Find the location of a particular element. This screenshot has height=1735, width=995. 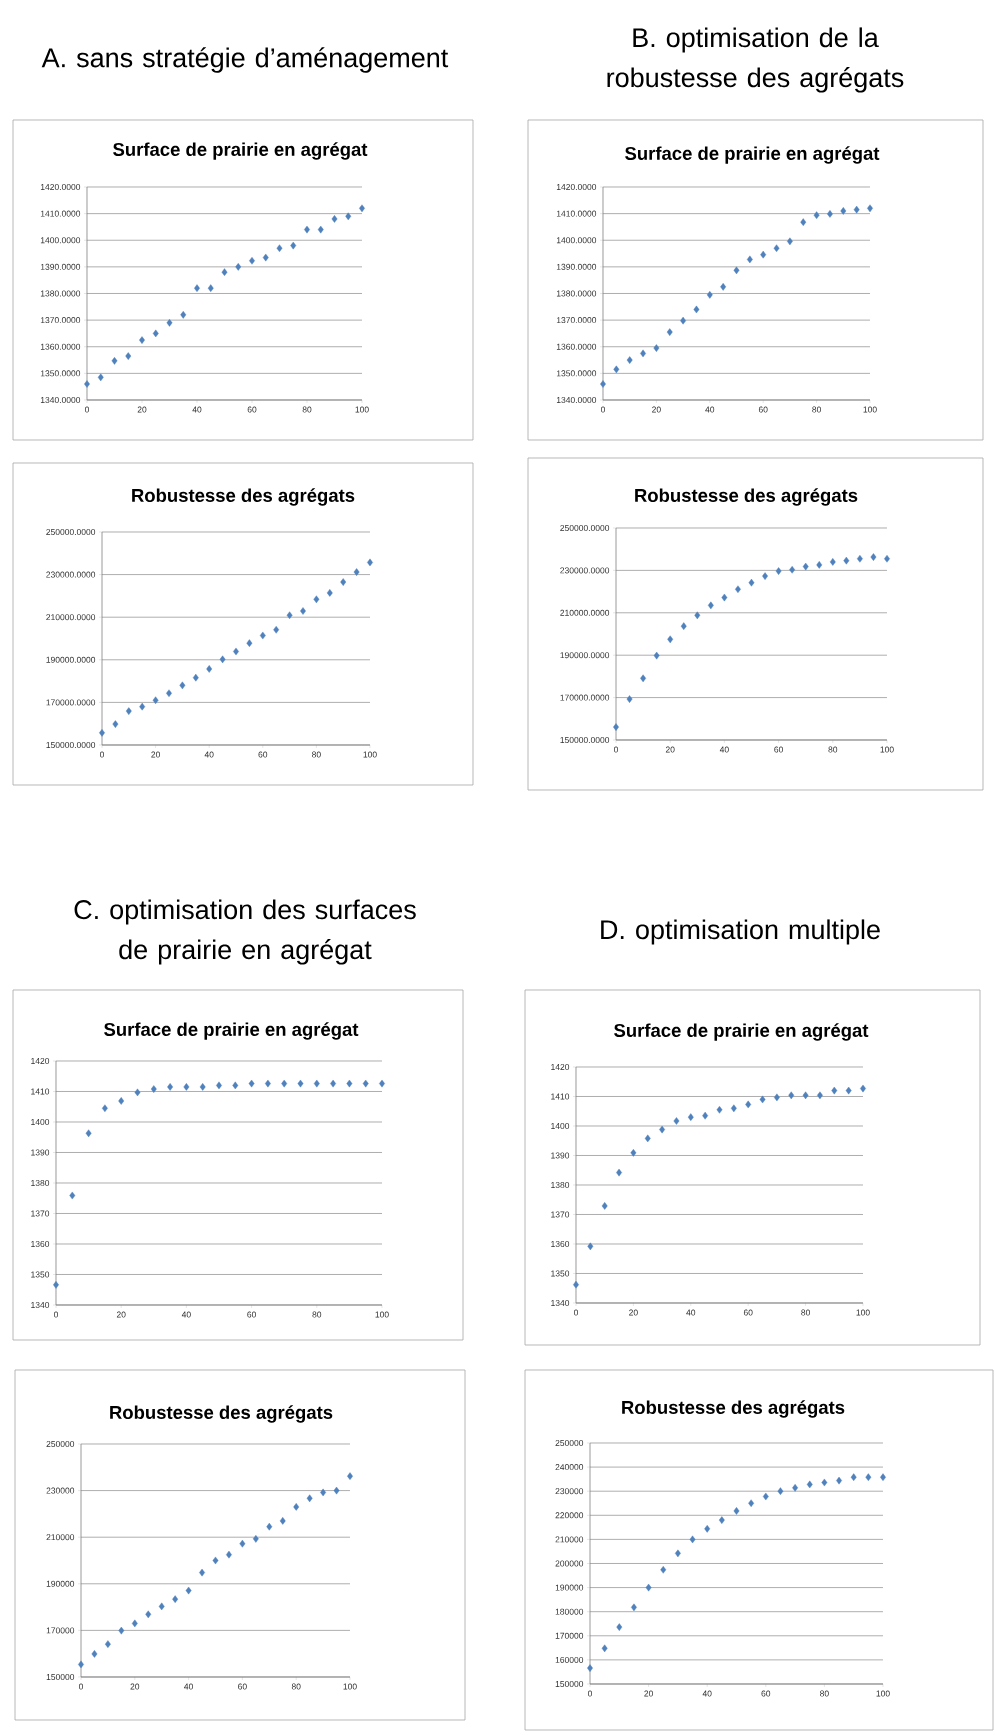

y-tick-label: 1350.0000 is located at coordinates (60, 373).